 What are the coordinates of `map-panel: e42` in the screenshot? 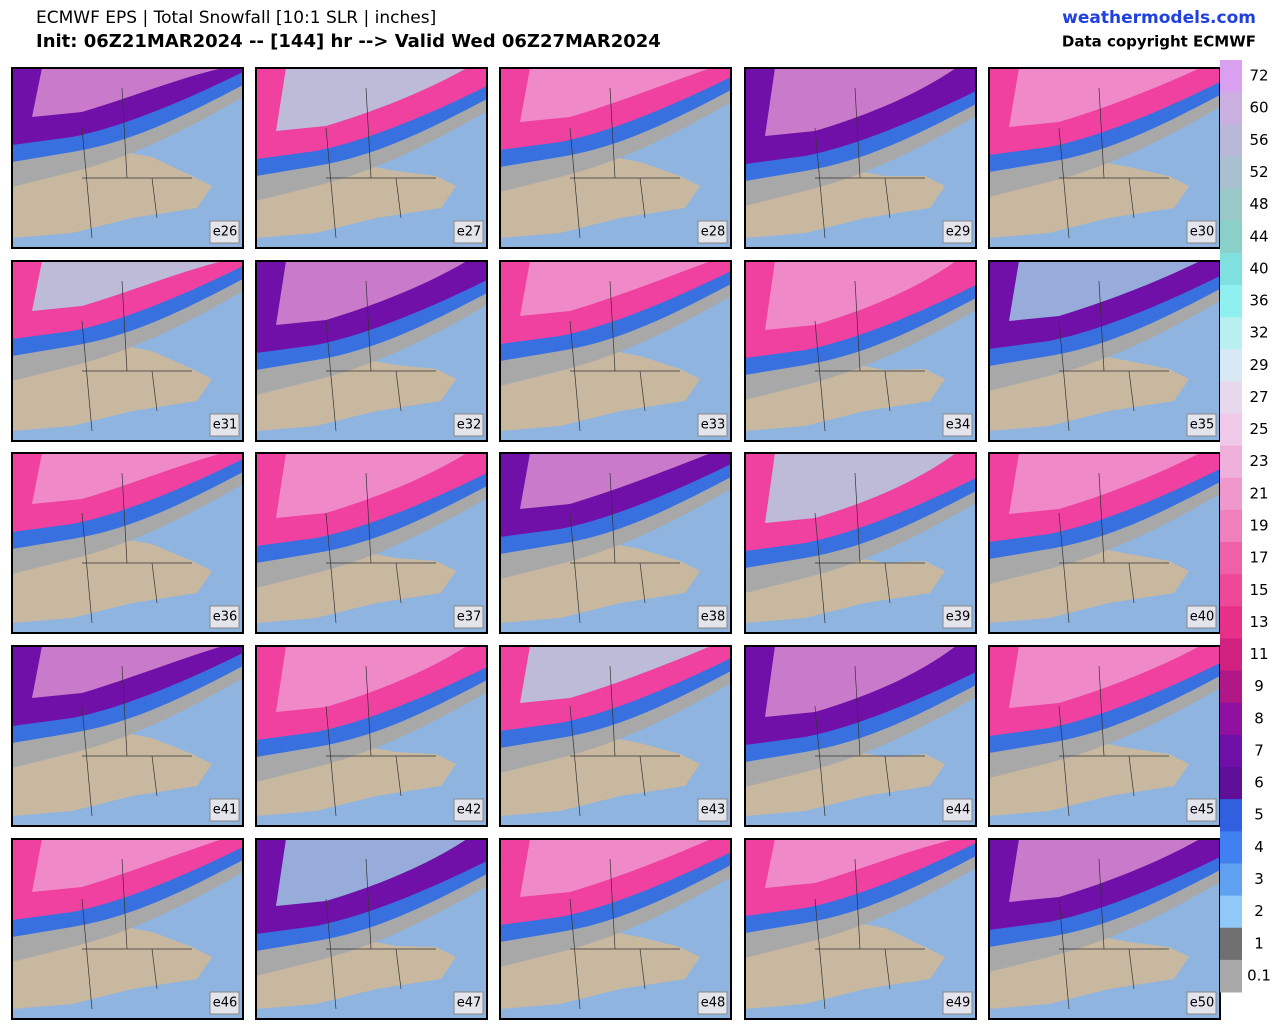 It's located at (371, 736).